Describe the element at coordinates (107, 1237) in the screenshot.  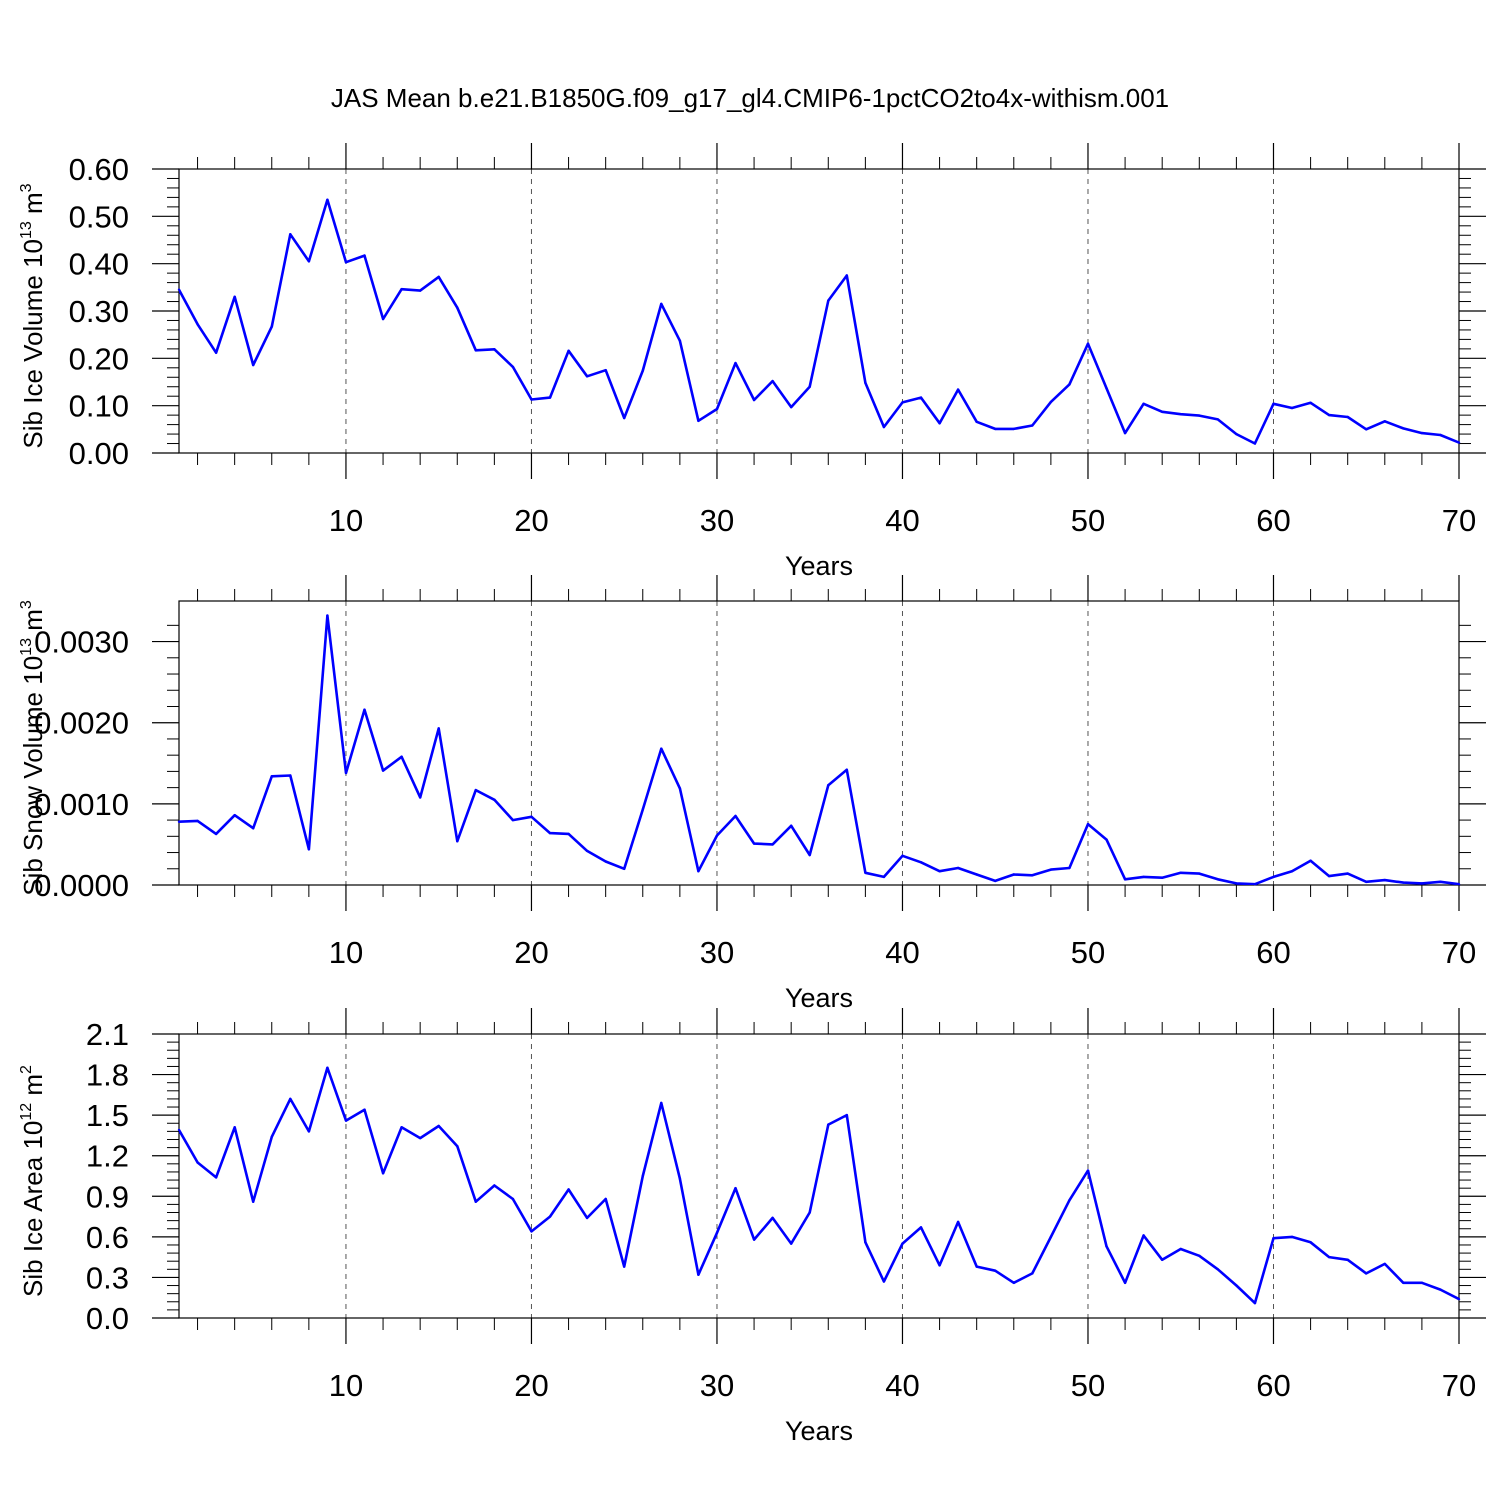
I see `y-tick-label: 0.6` at that location.